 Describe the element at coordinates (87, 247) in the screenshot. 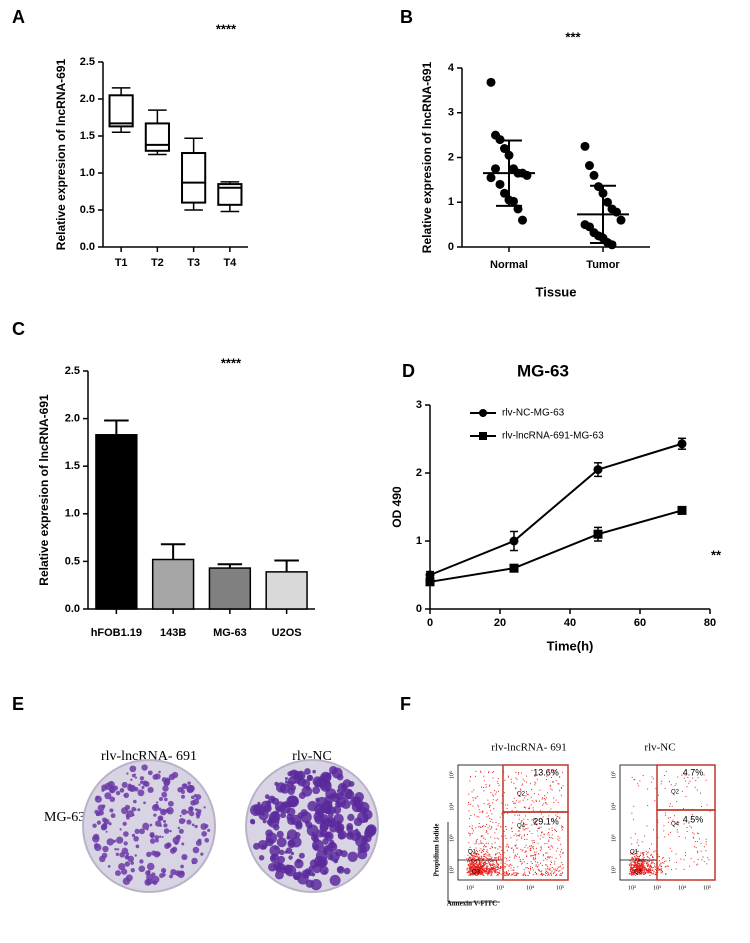

I see `y-tick-label: 0.0` at that location.